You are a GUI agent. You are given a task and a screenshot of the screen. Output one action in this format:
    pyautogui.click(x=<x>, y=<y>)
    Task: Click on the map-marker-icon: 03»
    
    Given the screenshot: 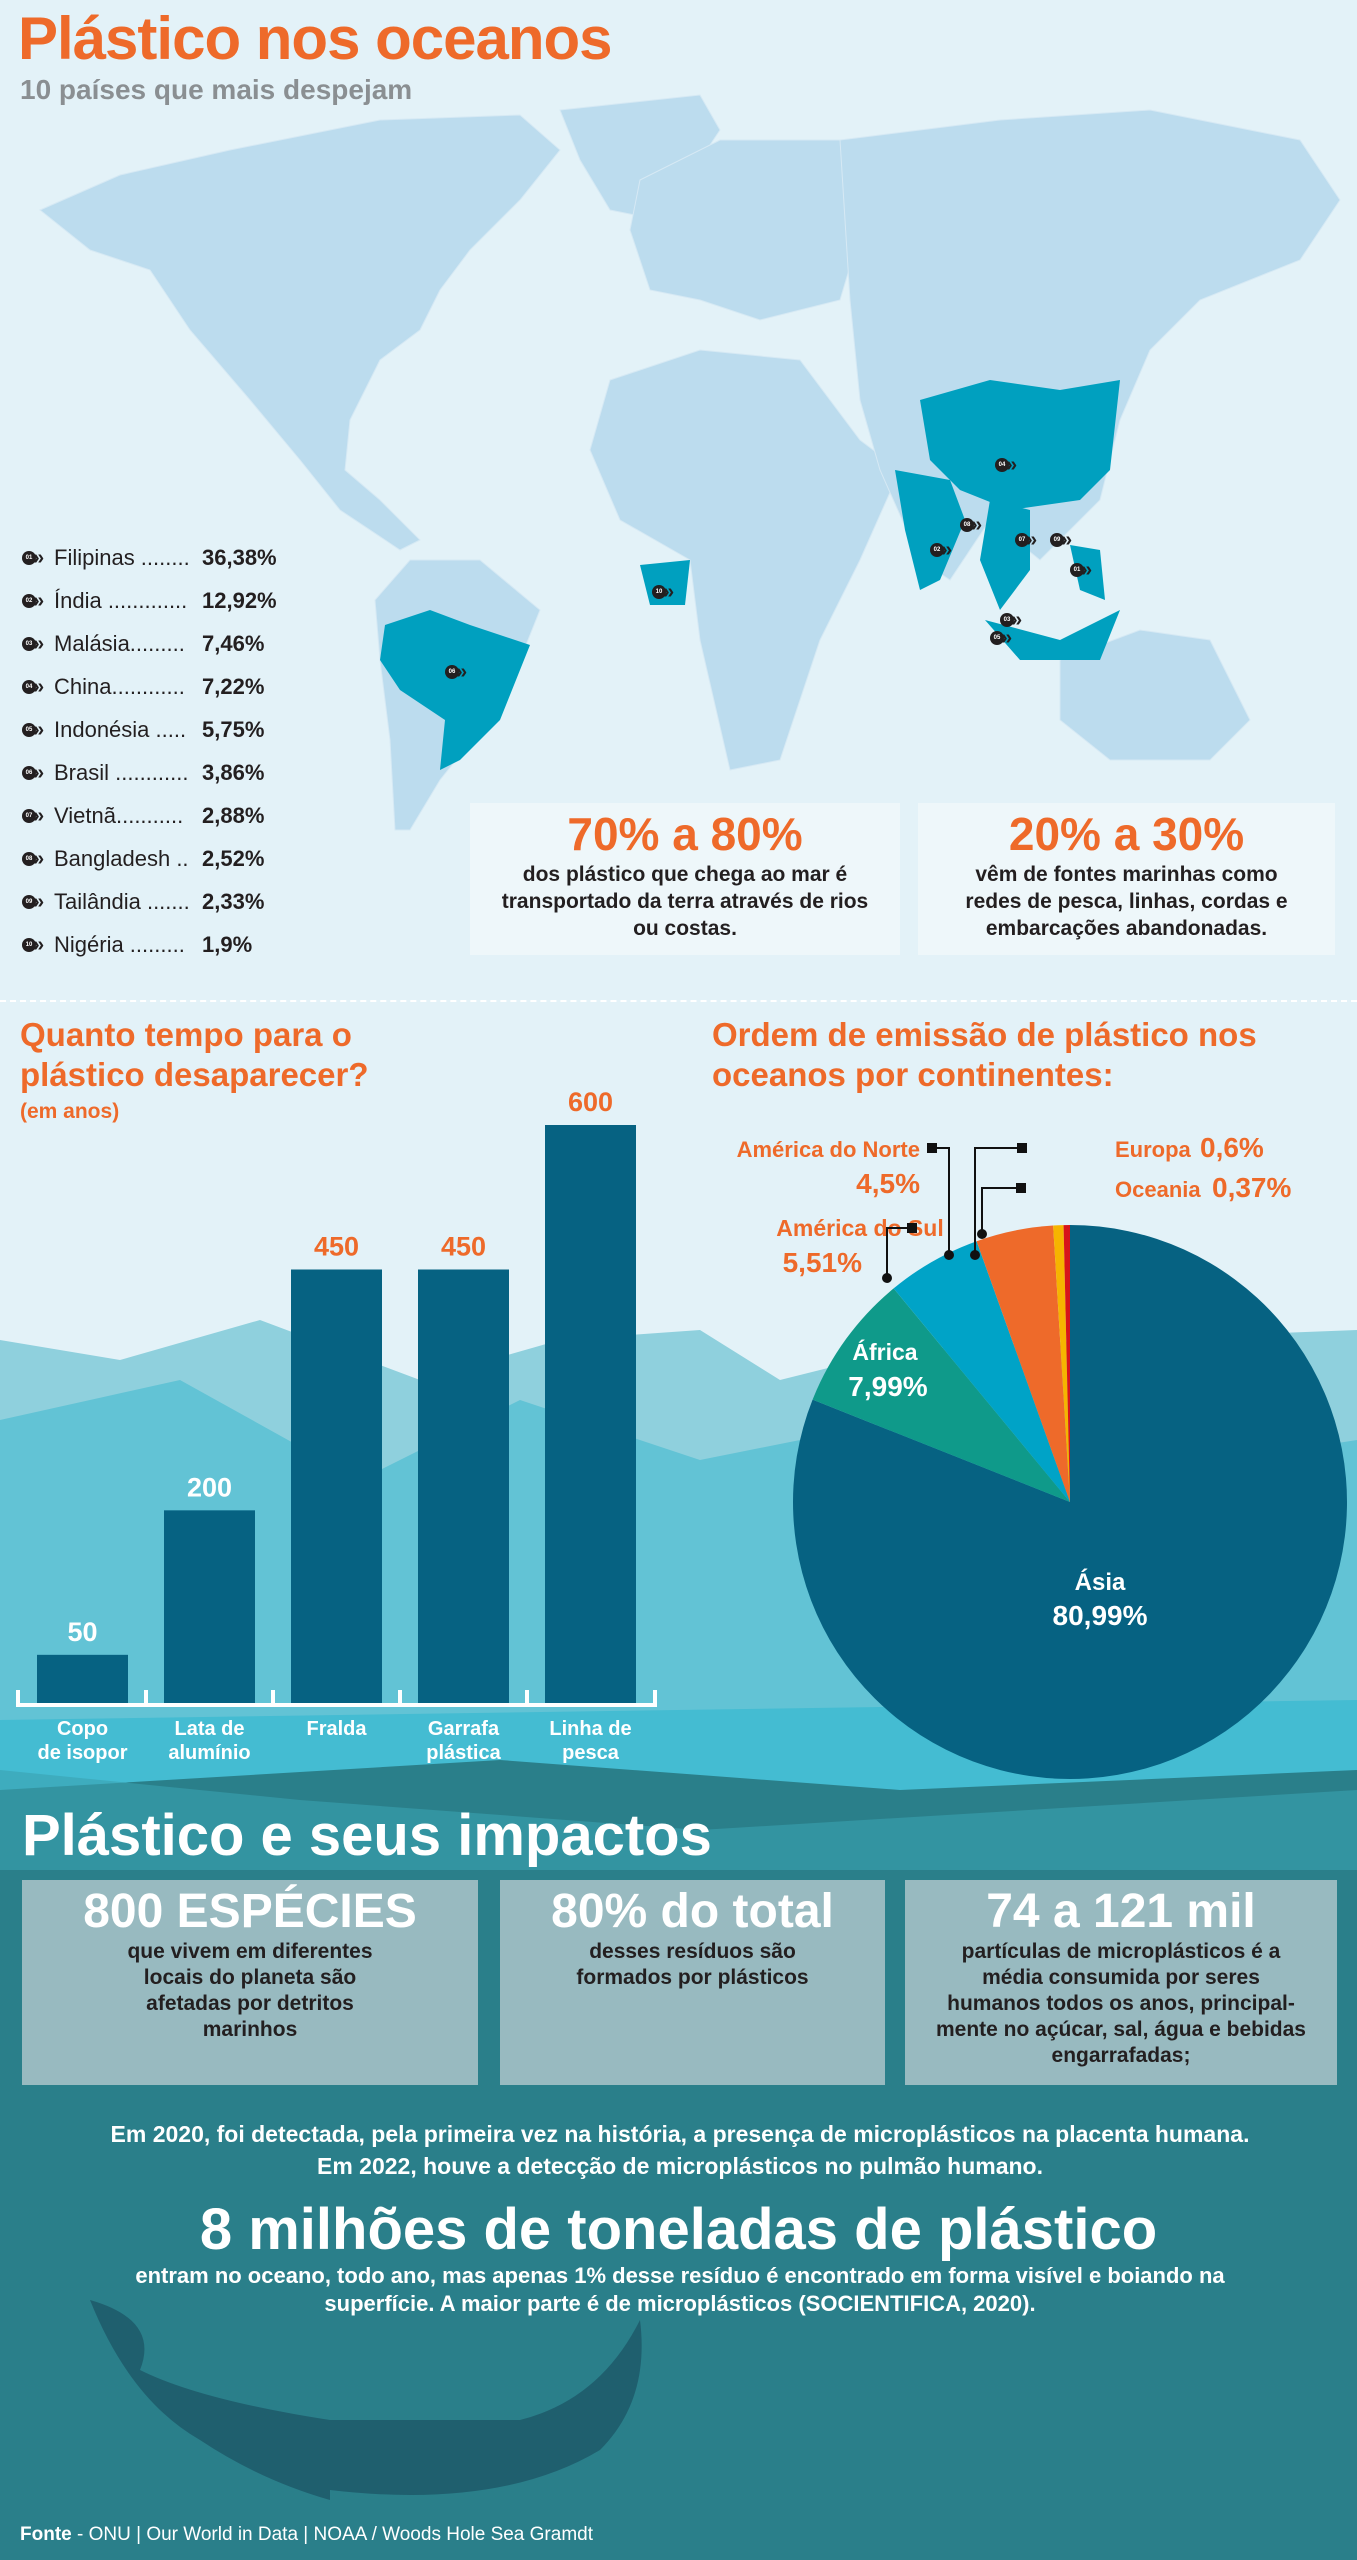 What is the action you would take?
    pyautogui.click(x=1013, y=620)
    